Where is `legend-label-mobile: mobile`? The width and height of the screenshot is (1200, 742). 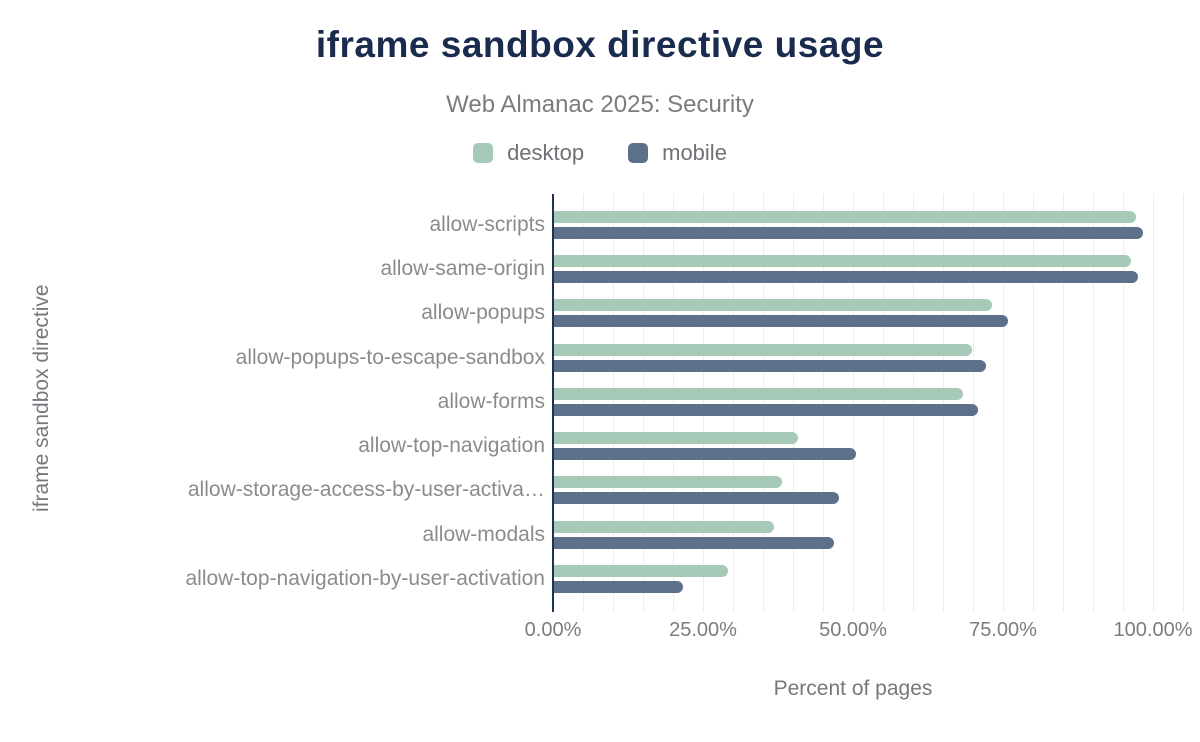 legend-label-mobile: mobile is located at coordinates (694, 152).